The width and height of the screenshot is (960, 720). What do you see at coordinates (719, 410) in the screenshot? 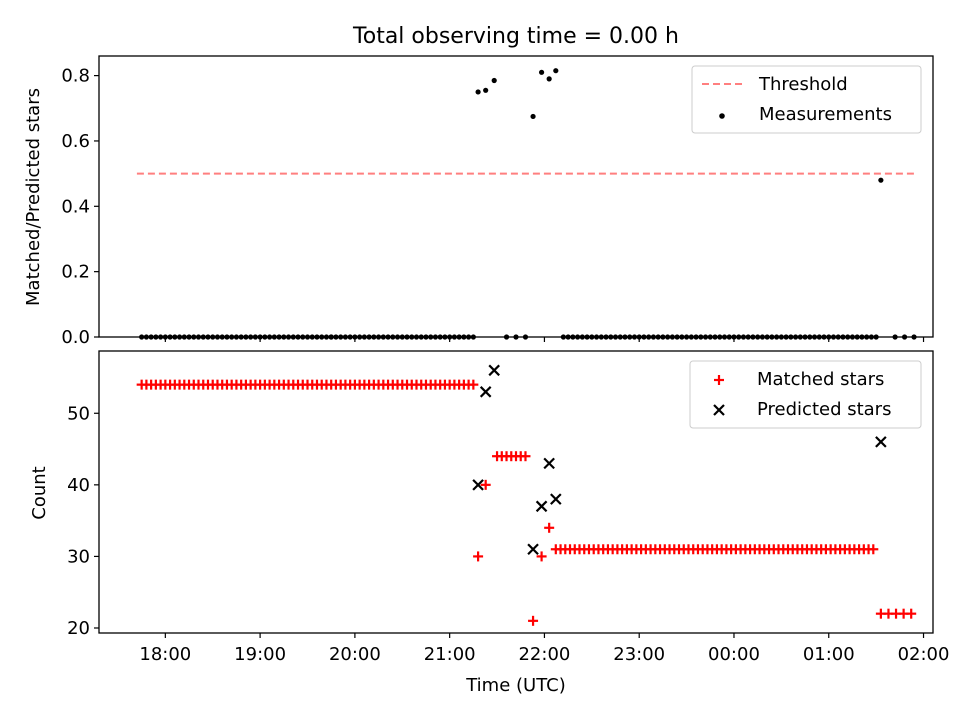
I see `legend-predicted-swatch` at bounding box center [719, 410].